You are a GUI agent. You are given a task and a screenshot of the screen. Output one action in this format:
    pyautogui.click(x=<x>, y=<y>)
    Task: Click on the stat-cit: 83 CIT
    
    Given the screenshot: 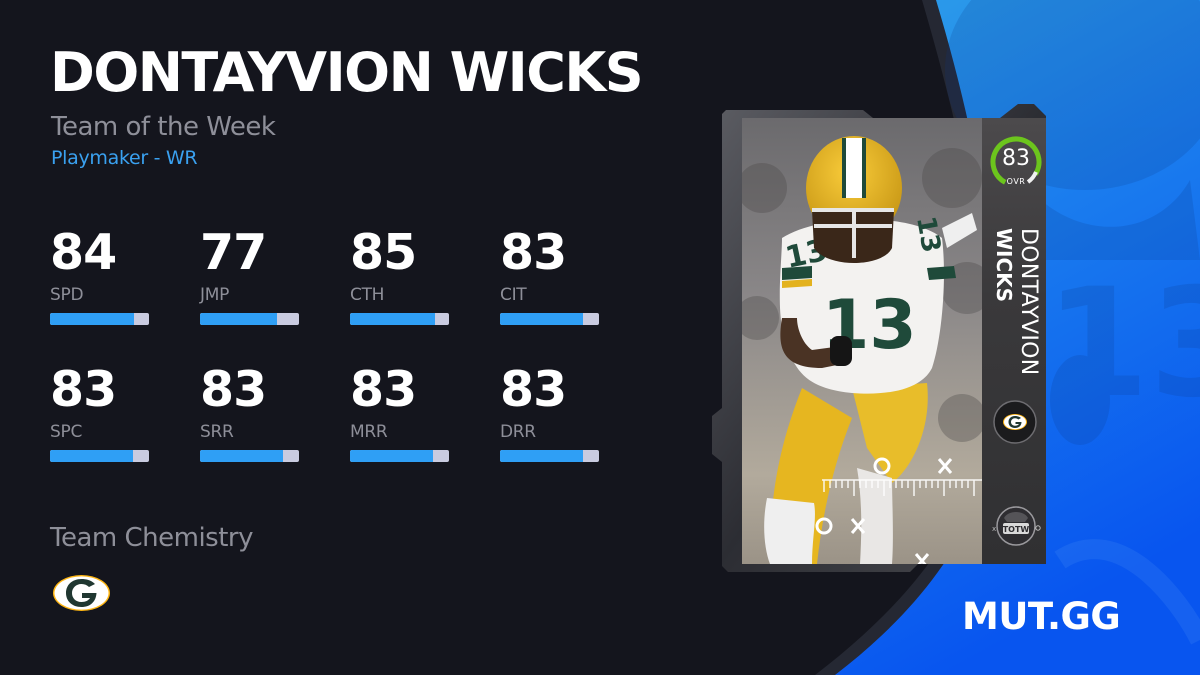 What is the action you would take?
    pyautogui.click(x=550, y=276)
    